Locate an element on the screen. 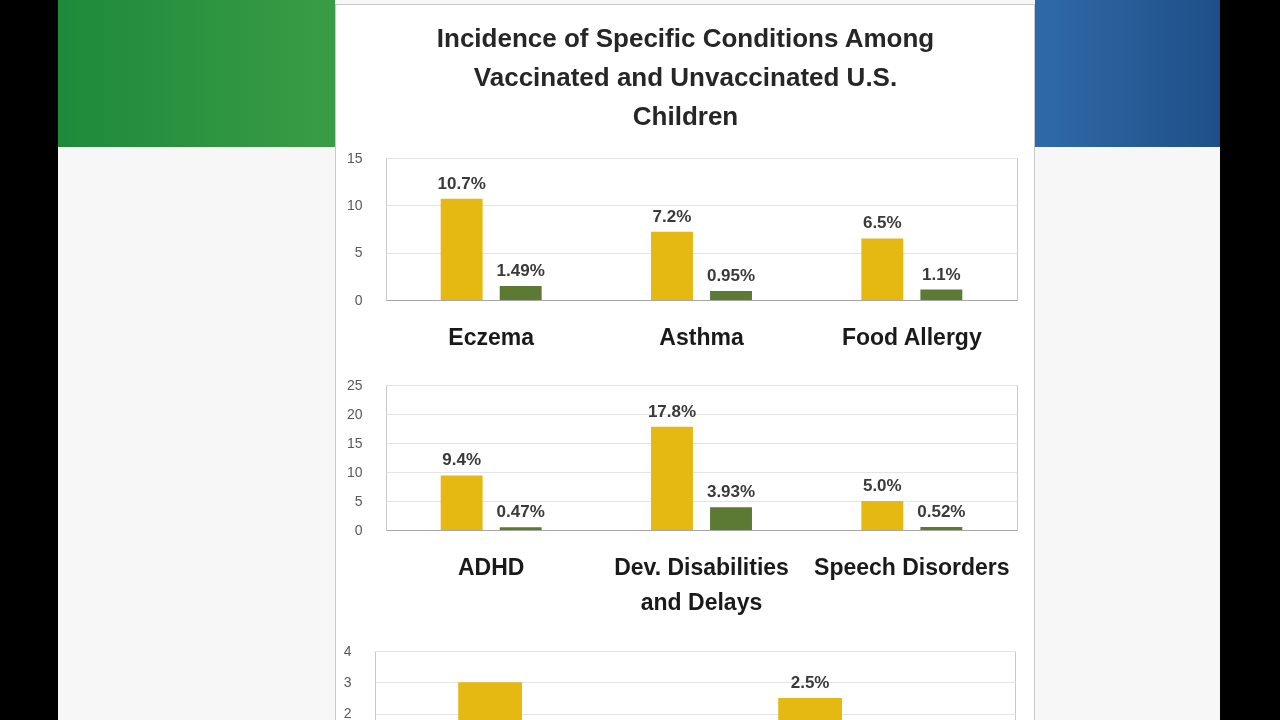 The image size is (1280, 720). y-tick-label: 20 is located at coordinates (354, 413).